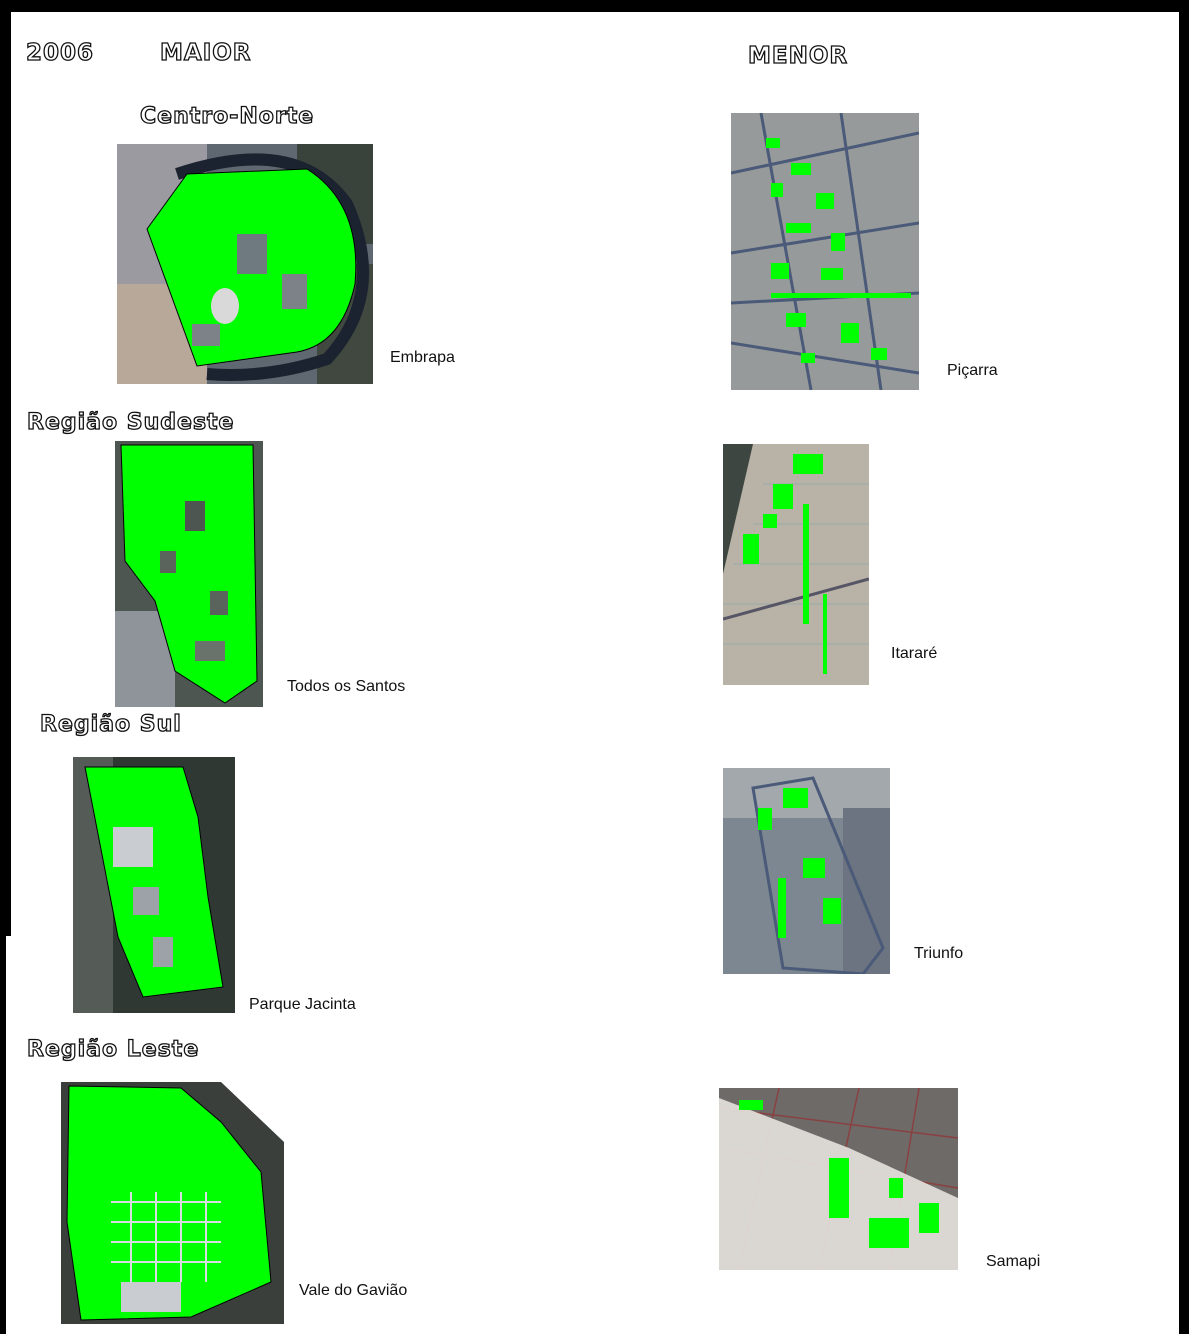 This screenshot has width=1189, height=1334. What do you see at coordinates (113, 1049) in the screenshot?
I see `region-heading-leste: Região Leste` at bounding box center [113, 1049].